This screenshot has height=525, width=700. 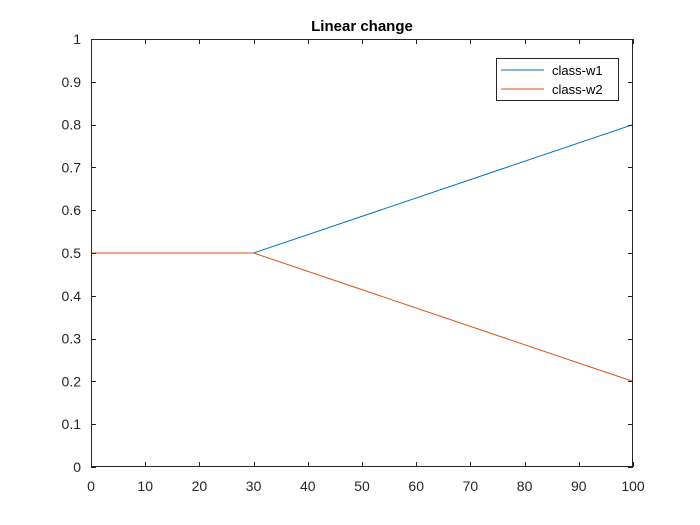 What do you see at coordinates (577, 70) in the screenshot?
I see `legend-label-class-w1: class-w1` at bounding box center [577, 70].